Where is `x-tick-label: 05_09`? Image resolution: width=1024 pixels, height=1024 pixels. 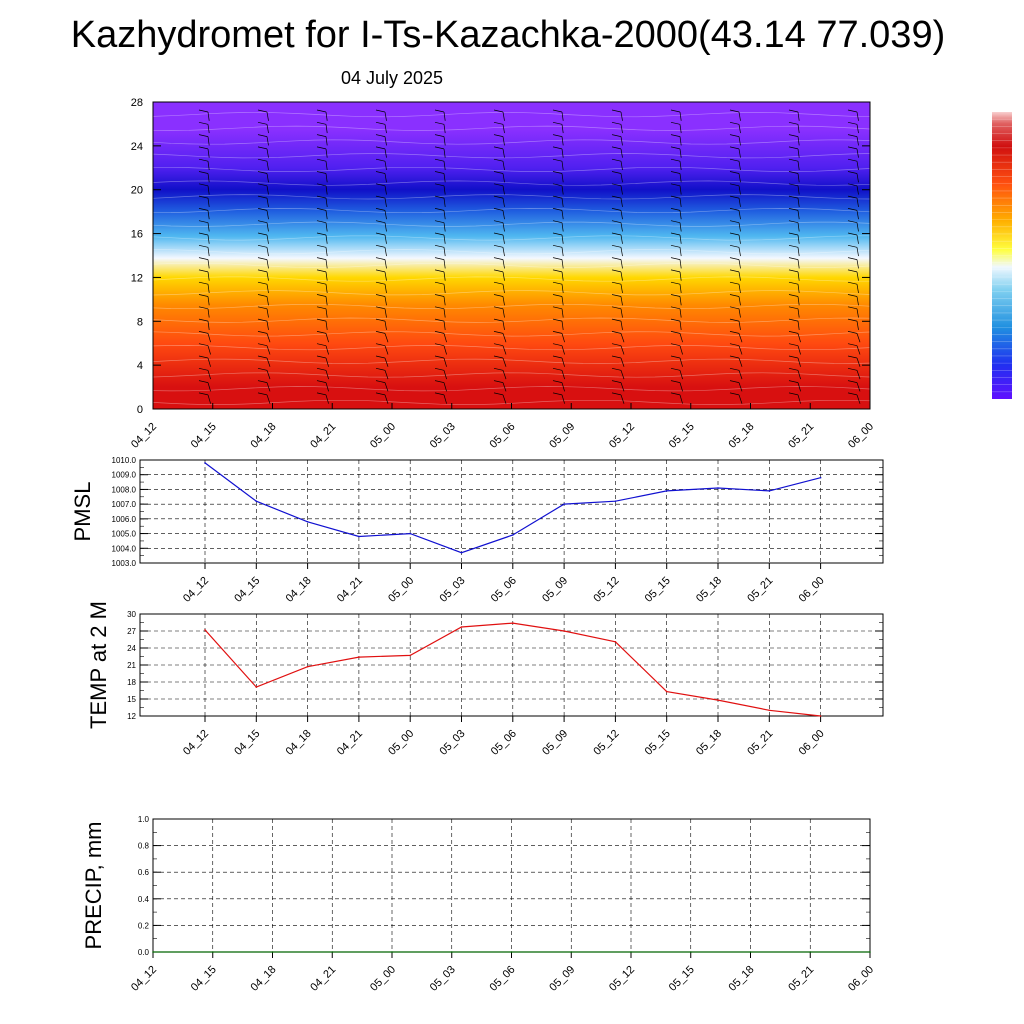
x-tick-label: 05_09 is located at coordinates (555, 743).